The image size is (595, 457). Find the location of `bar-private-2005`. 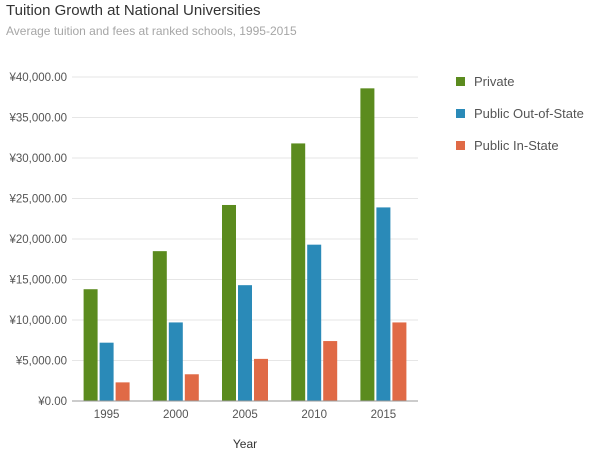

bar-private-2005 is located at coordinates (229, 302).